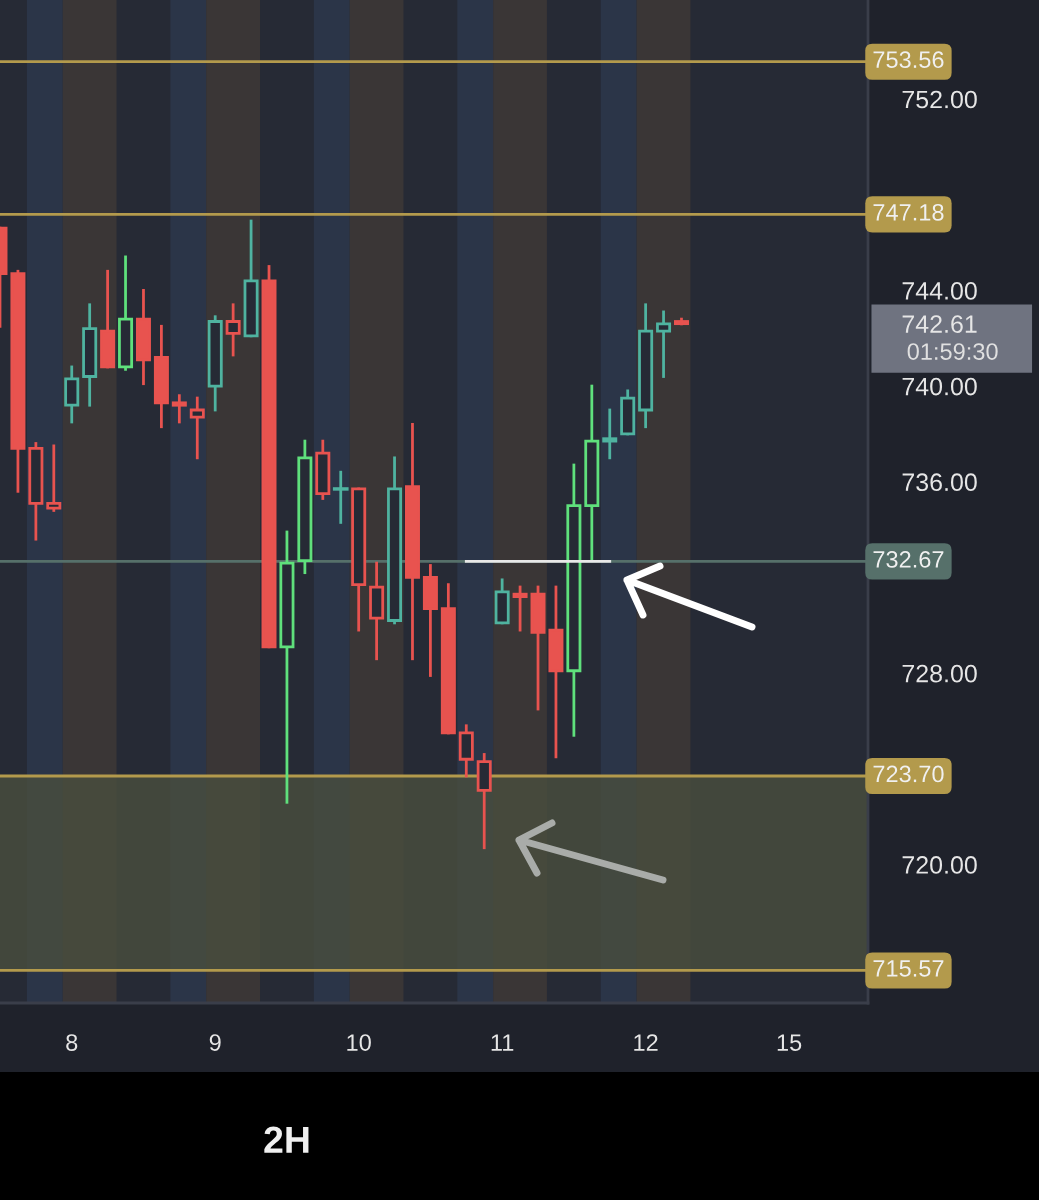 The image size is (1039, 1200). Describe the element at coordinates (908, 774) in the screenshot. I see `ref-line-label: 723.70` at that location.